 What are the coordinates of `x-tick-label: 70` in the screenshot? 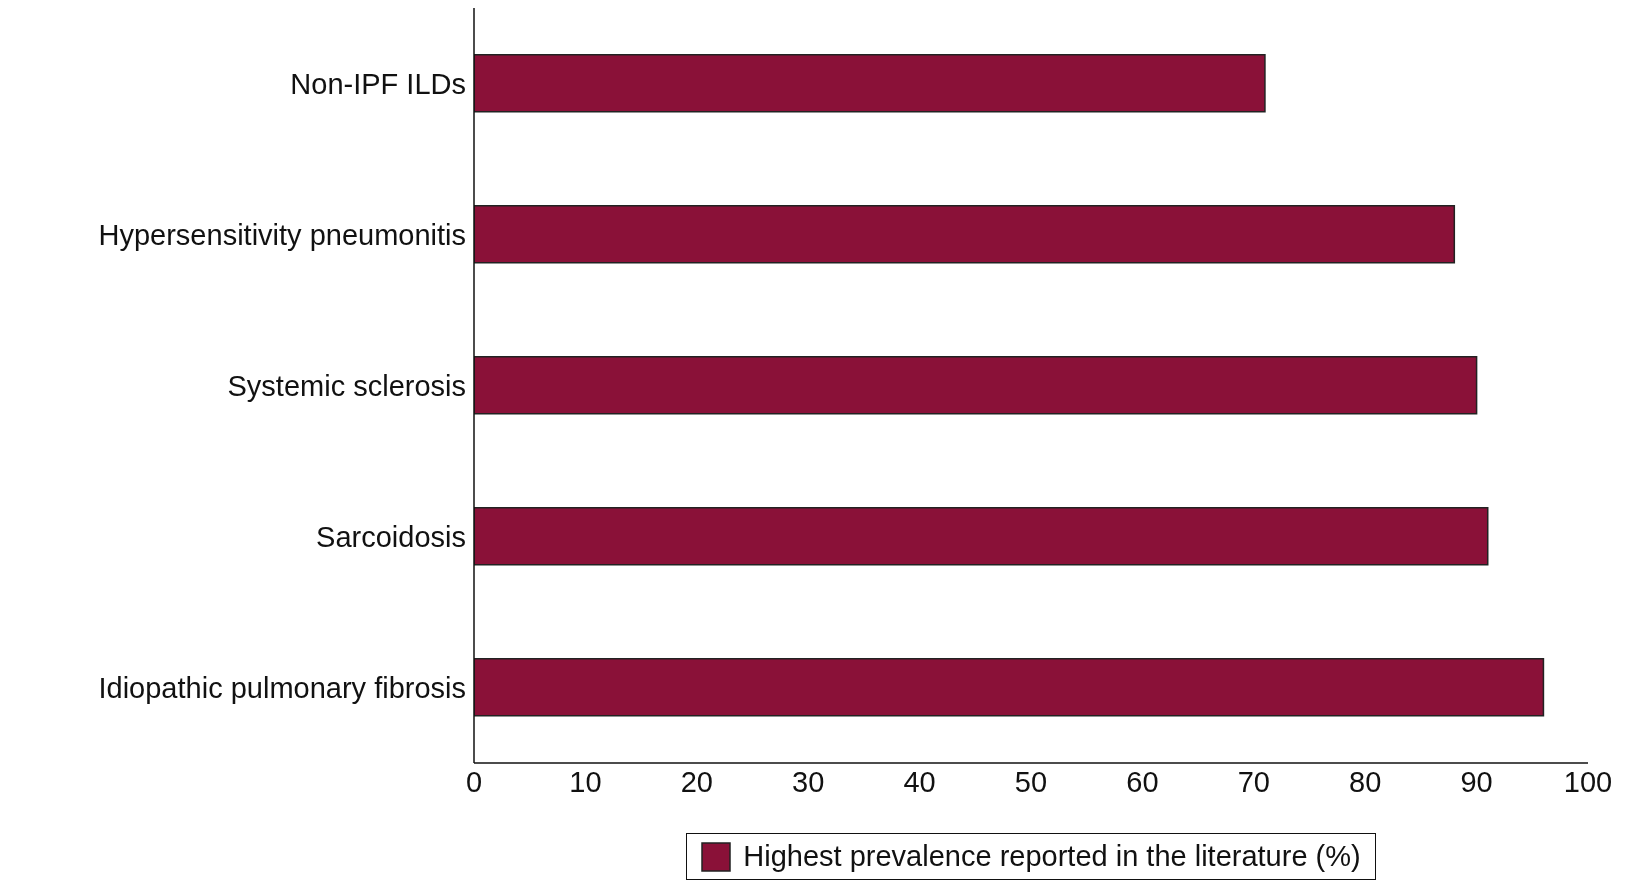 It's located at (1253, 781).